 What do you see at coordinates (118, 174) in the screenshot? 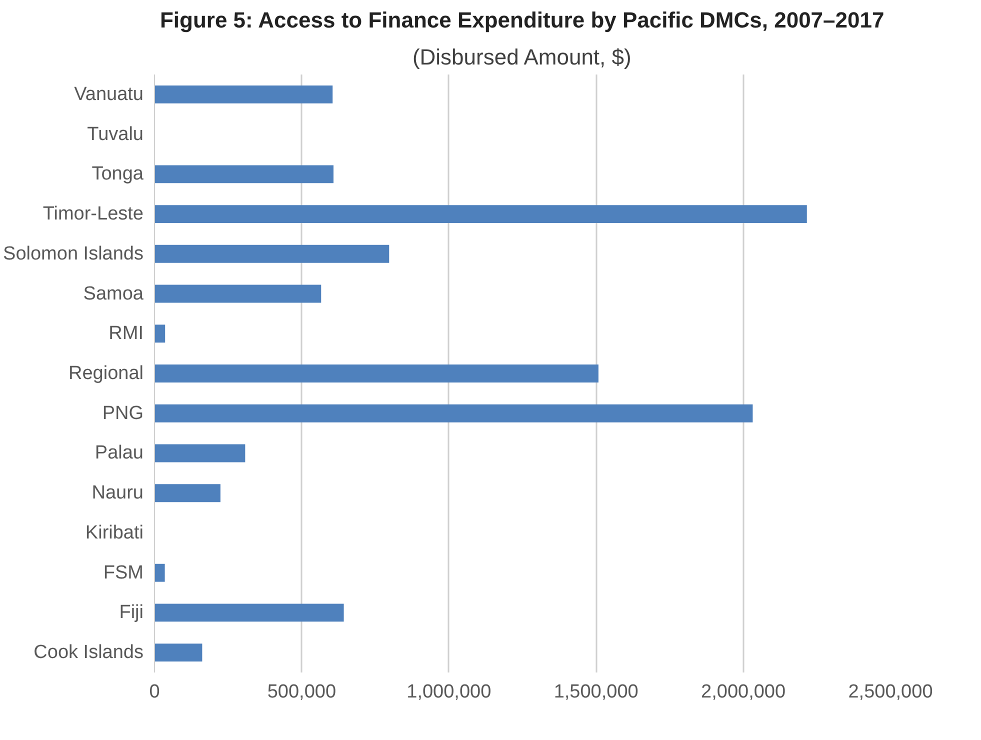
I see `y-tick-label: Tonga` at bounding box center [118, 174].